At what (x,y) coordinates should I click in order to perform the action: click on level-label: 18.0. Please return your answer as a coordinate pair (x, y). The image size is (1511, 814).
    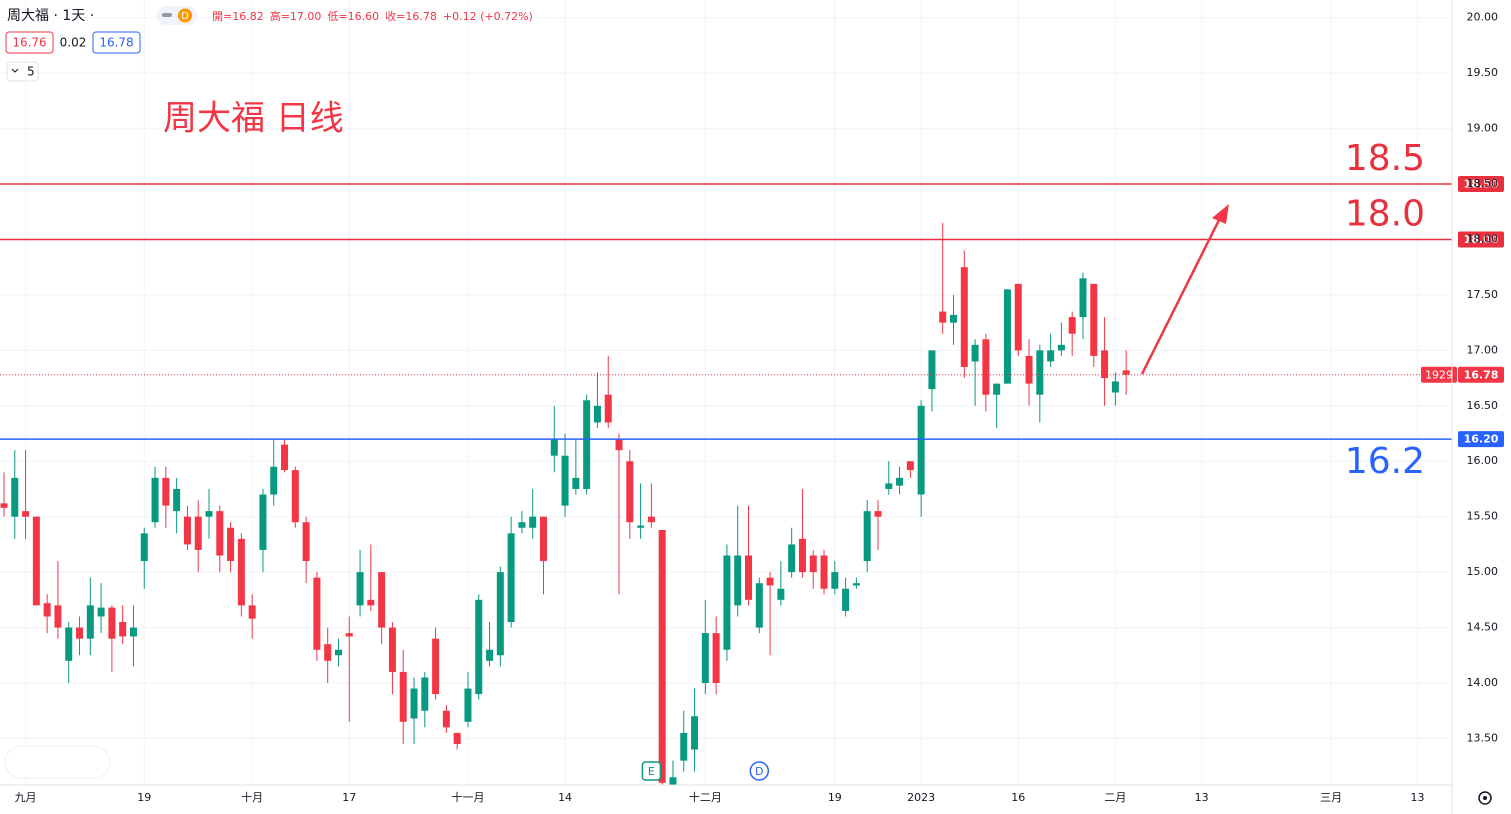
    Looking at the image, I should click on (1385, 213).